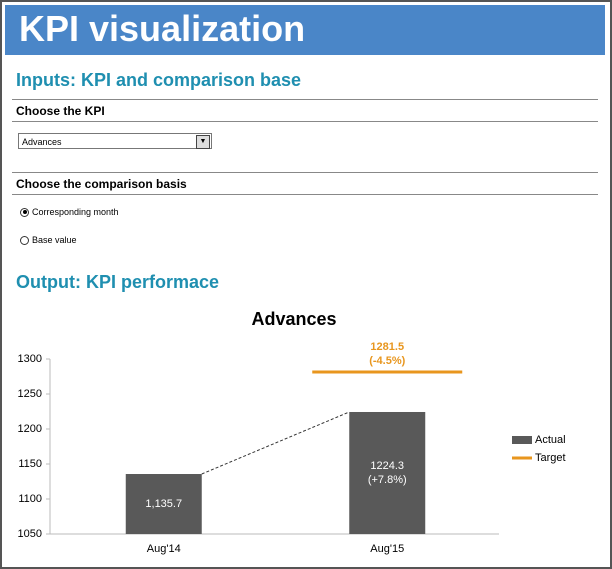  Describe the element at coordinates (118, 282) in the screenshot. I see `section-title: Output: KPI performace` at that location.